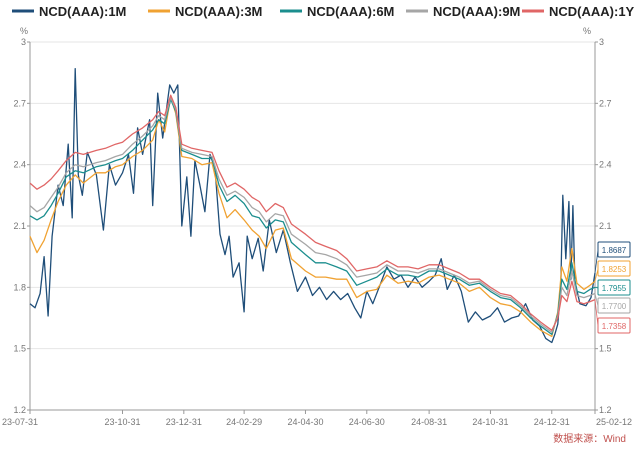 The image size is (640, 450). I want to click on x-tick-label: 23-07-31, so click(20, 422).